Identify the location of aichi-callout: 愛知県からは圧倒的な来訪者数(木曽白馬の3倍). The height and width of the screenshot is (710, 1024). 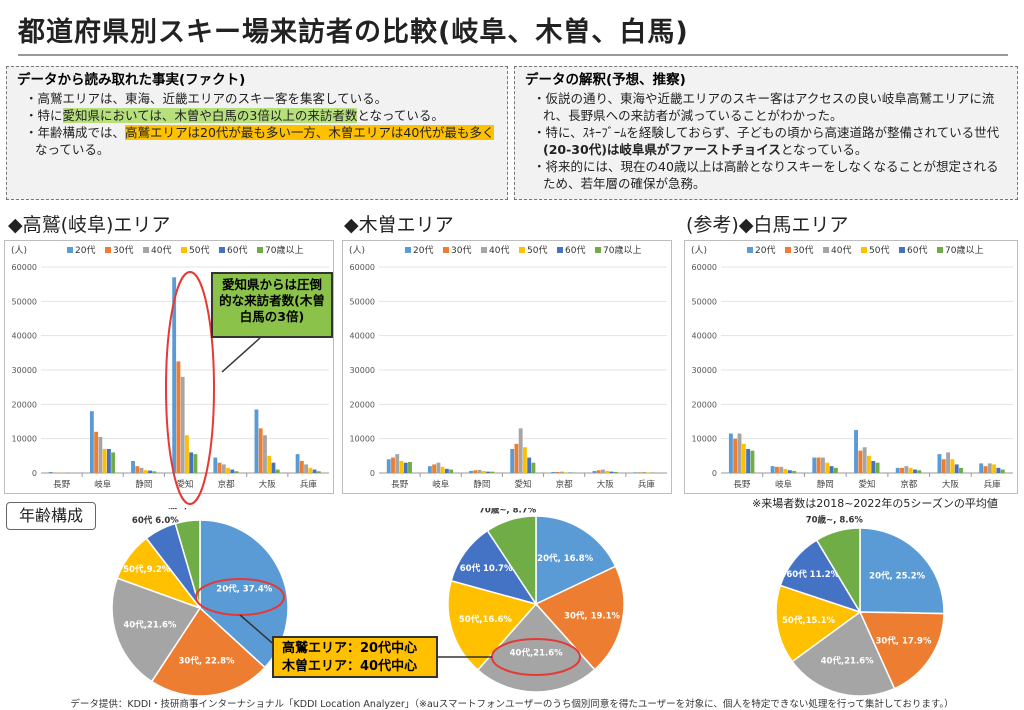
(272, 305).